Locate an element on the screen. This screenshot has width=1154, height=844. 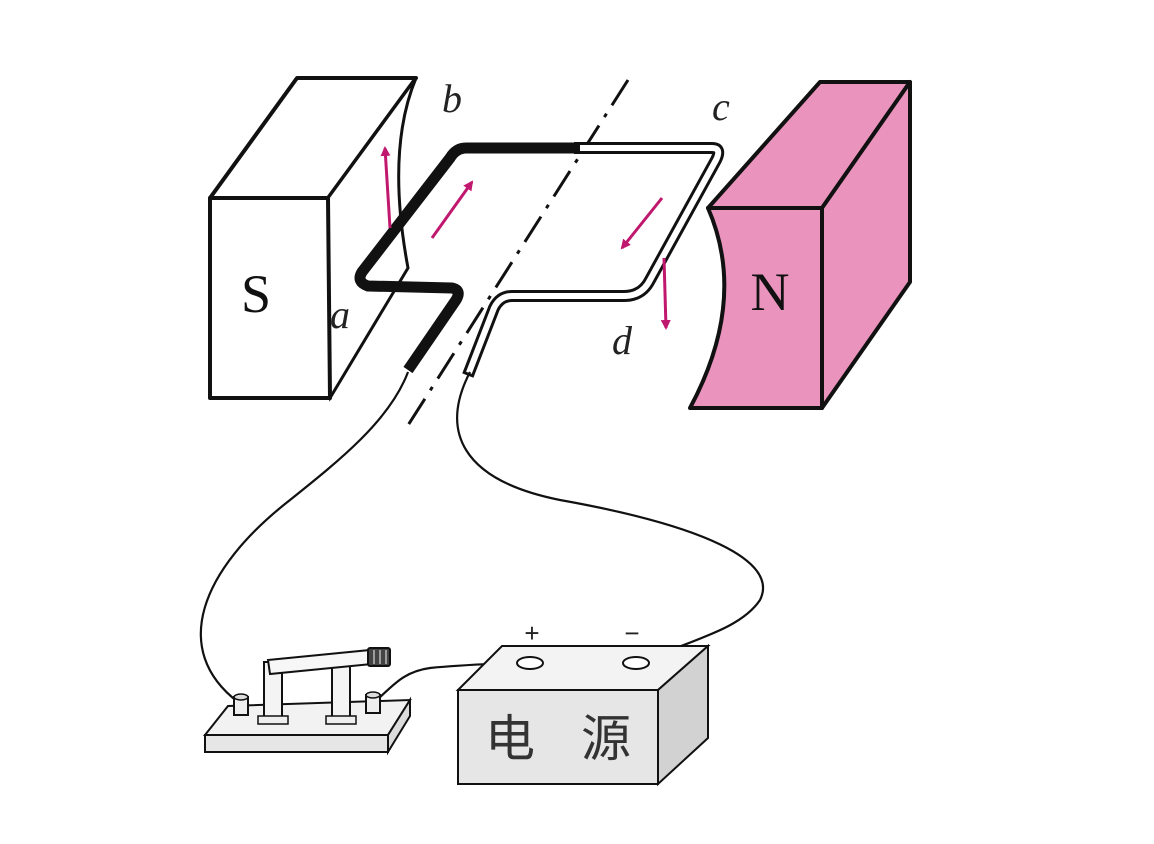
battery-label-left: 电 is located at coordinates (510, 739).